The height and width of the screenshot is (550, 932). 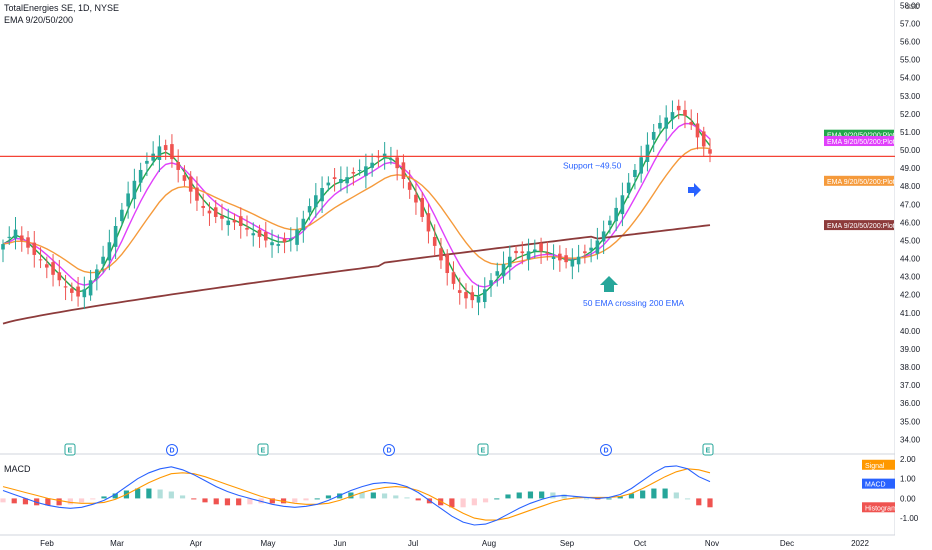 What do you see at coordinates (712, 543) in the screenshot?
I see `time-tick: Nov` at bounding box center [712, 543].